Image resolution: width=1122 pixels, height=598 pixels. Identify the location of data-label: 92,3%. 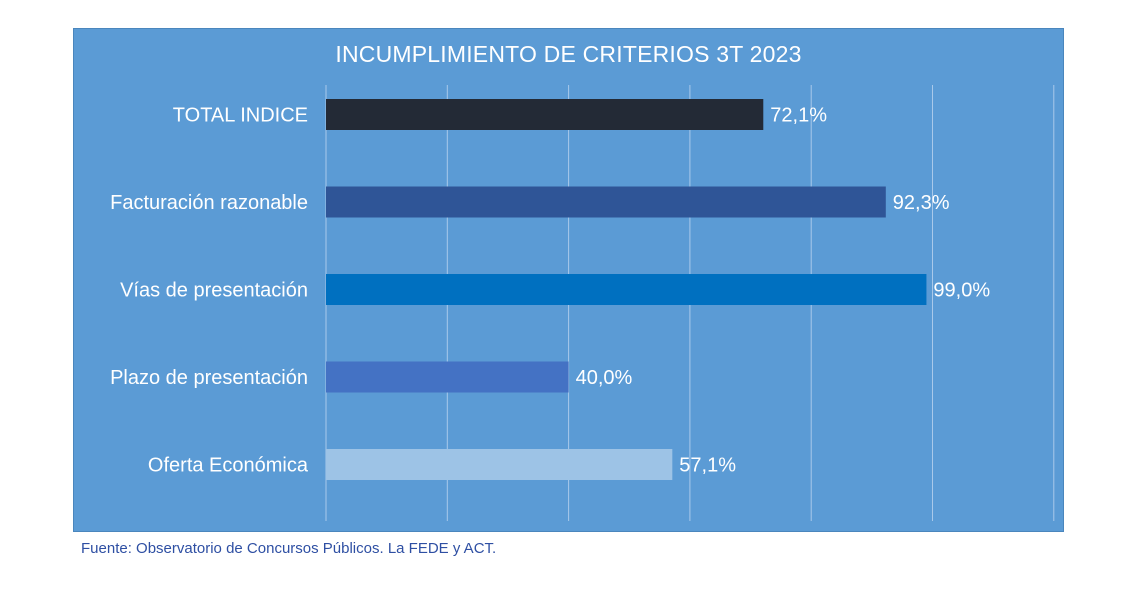
(921, 203).